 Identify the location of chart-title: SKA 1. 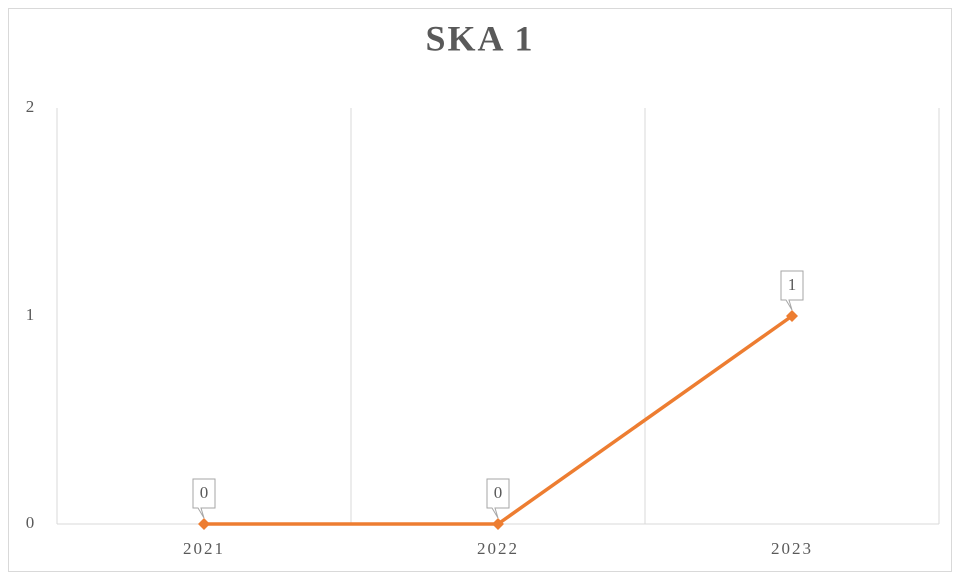
(479, 38).